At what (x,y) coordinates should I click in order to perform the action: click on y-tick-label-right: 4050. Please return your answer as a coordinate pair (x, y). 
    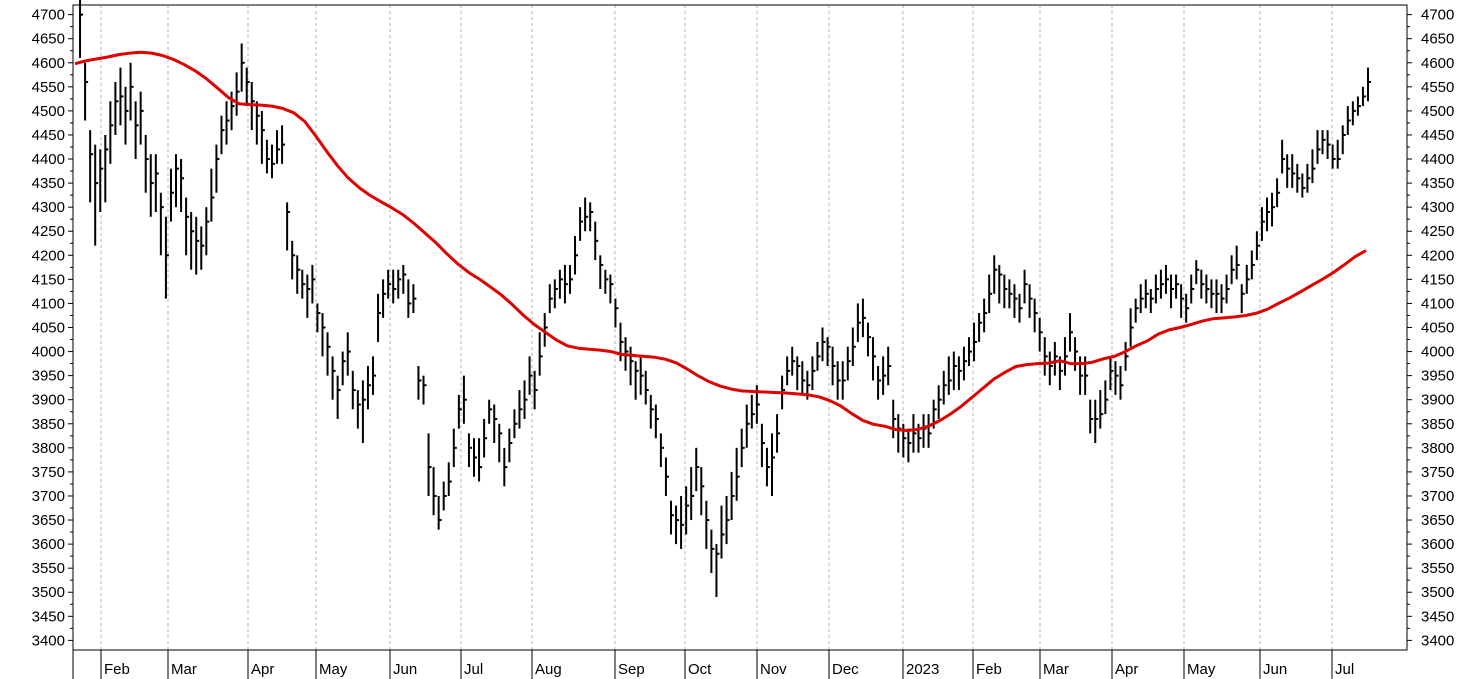
    Looking at the image, I should click on (1437, 328).